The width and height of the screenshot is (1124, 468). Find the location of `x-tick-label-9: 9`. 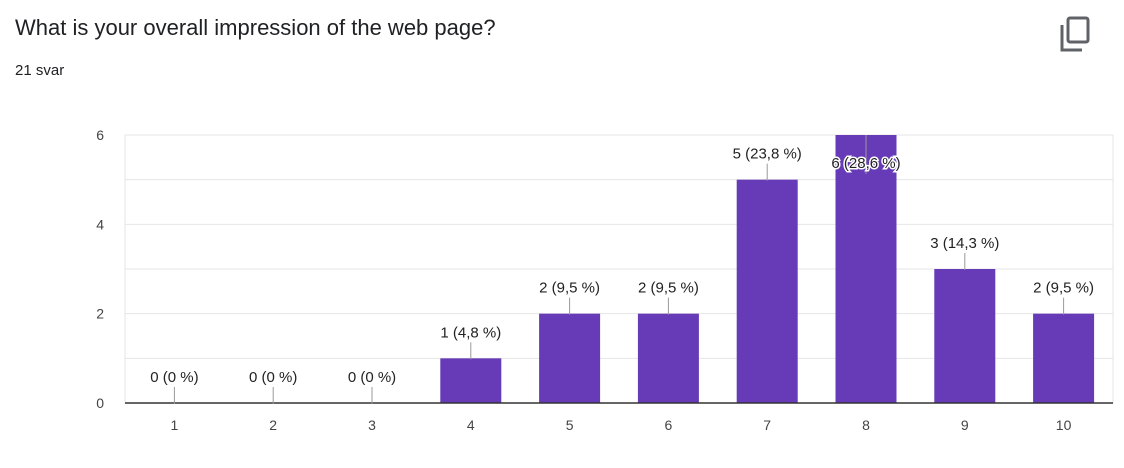

x-tick-label-9: 9 is located at coordinates (965, 425).